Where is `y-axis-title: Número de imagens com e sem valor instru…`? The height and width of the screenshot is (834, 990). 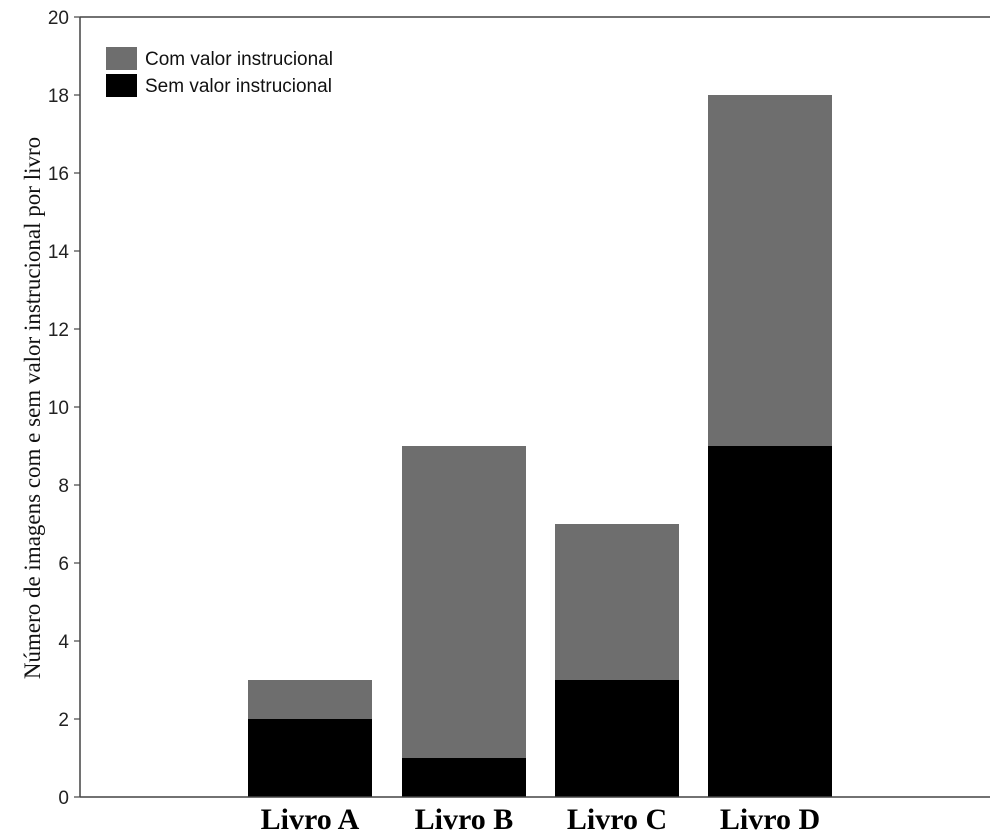
y-axis-title: Número de imagens com e sem valor instru… is located at coordinates (32, 408).